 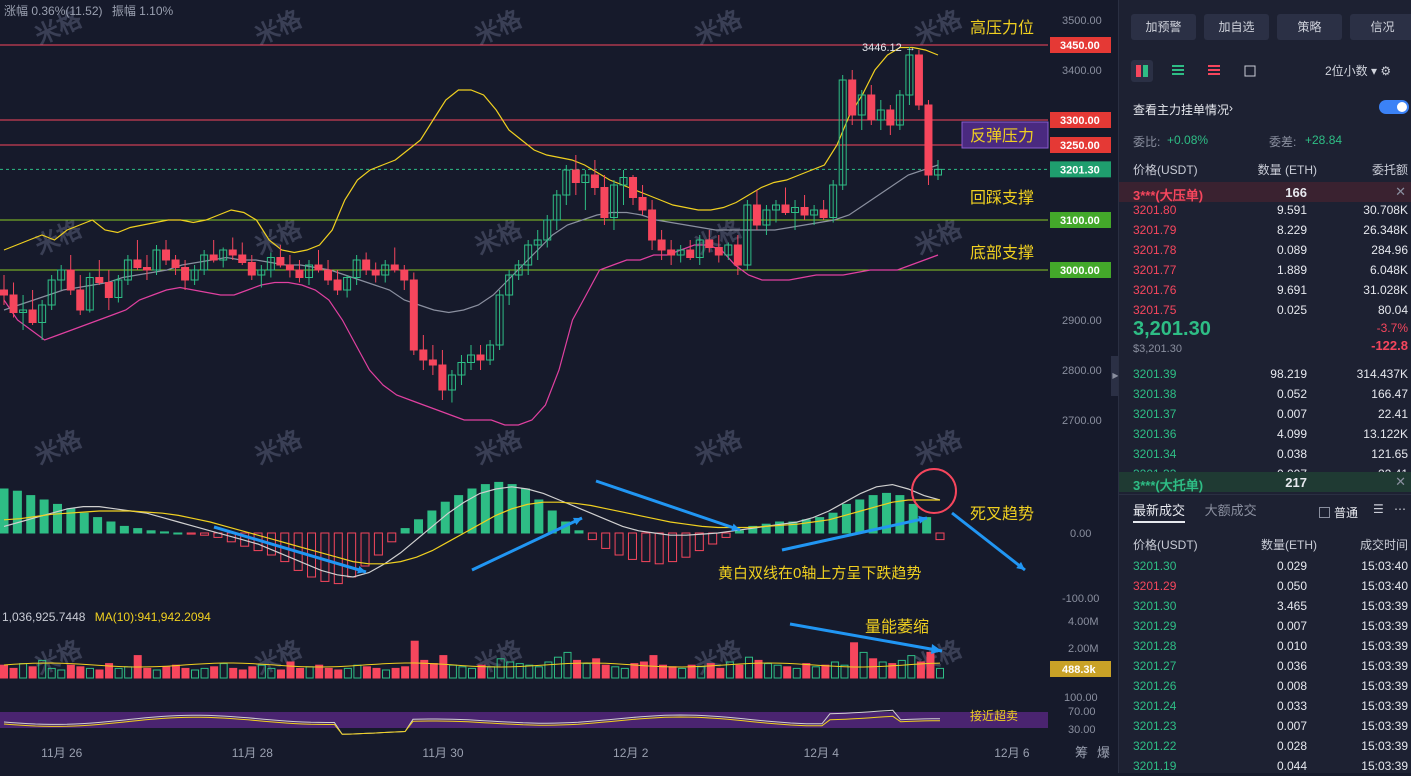 I want to click on trade-row: 3201.23 0.007 15:03:39, so click(x=1265, y=726).